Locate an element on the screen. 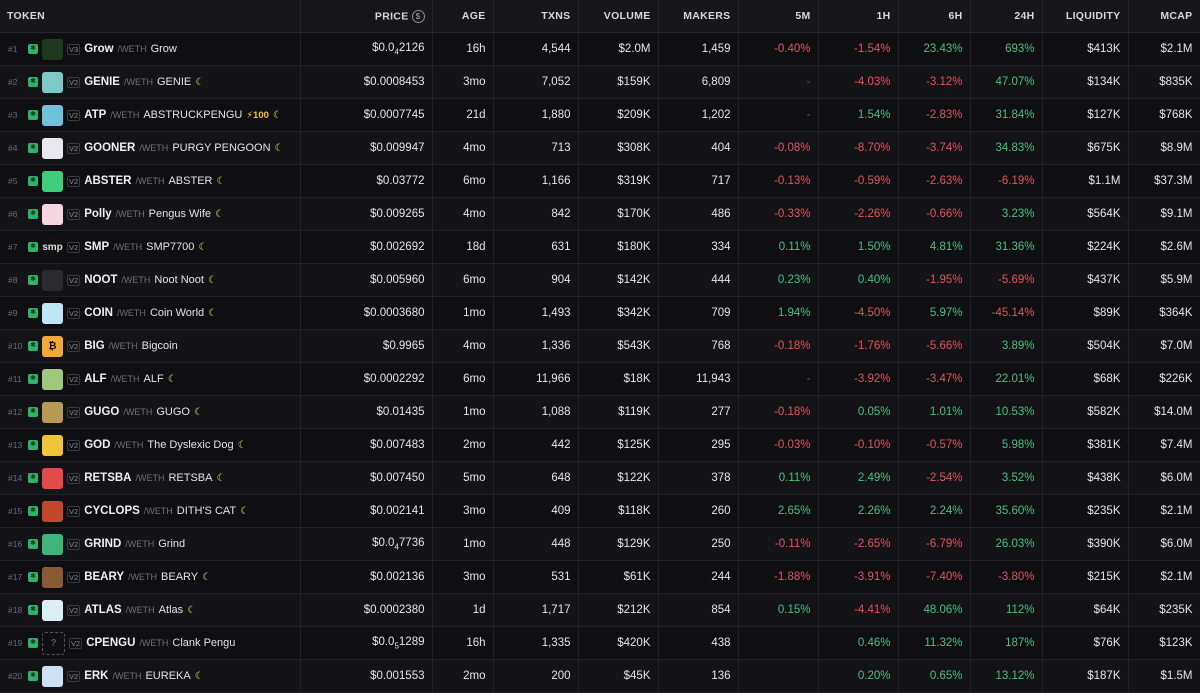  price-zero-count: 4 is located at coordinates (396, 547).